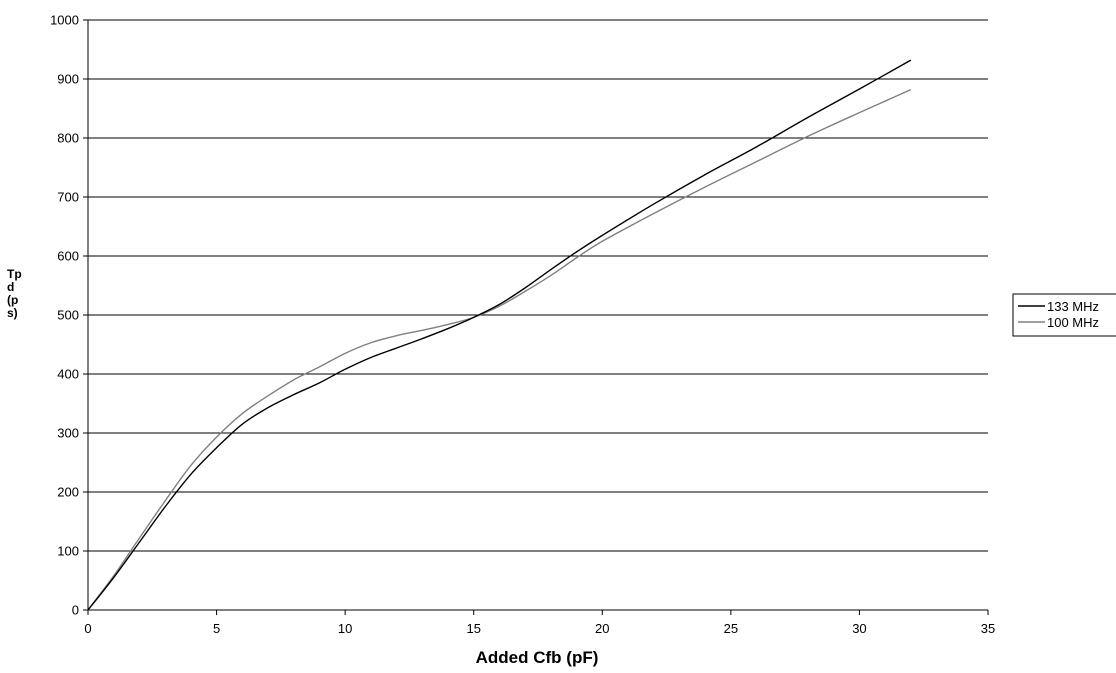  I want to click on x-tick-label: 20, so click(602, 628).